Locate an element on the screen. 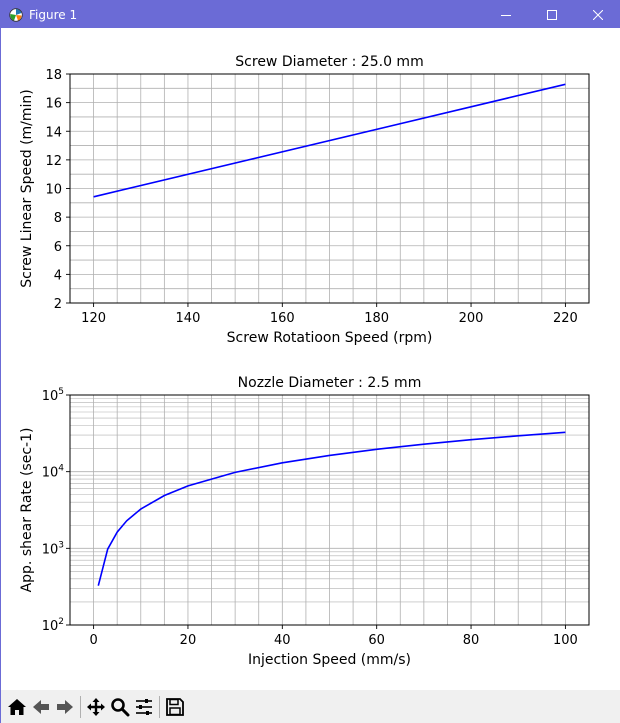 Image resolution: width=620 pixels, height=723 pixels. maximize-button is located at coordinates (552, 14).